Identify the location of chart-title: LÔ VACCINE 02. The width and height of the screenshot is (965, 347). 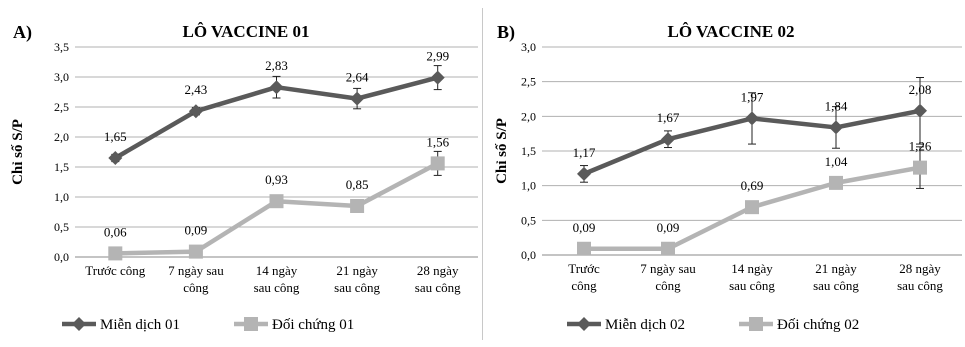
(731, 31).